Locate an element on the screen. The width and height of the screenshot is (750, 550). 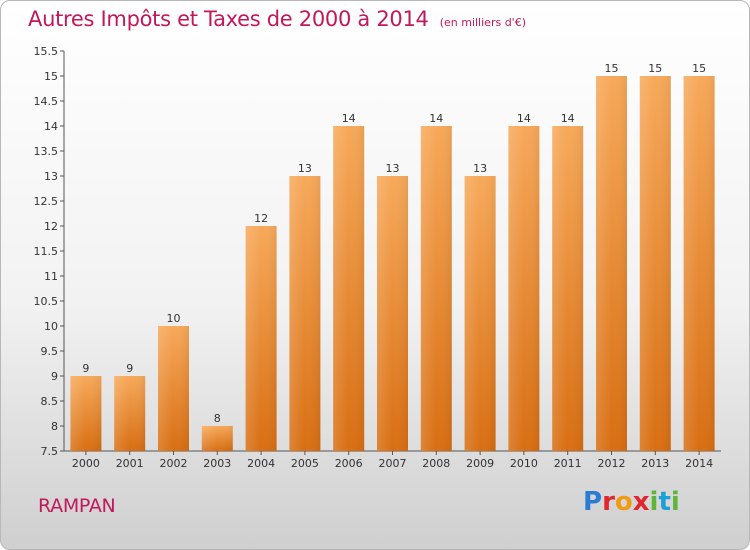
x-tick-label: 2008 is located at coordinates (436, 463).